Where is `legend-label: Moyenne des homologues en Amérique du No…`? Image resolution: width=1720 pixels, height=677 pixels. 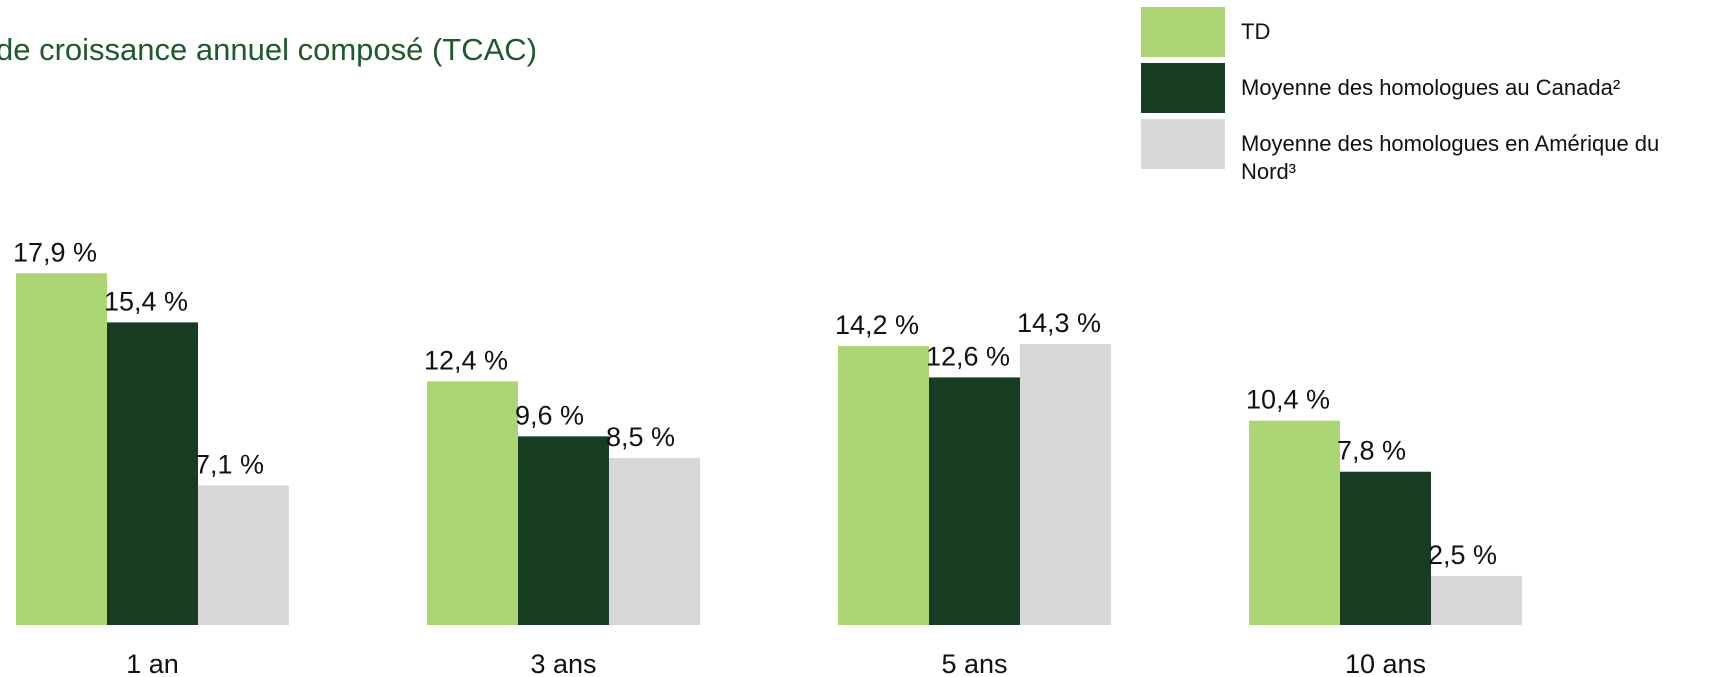 legend-label: Moyenne des homologues en Amérique du No… is located at coordinates (1450, 157).